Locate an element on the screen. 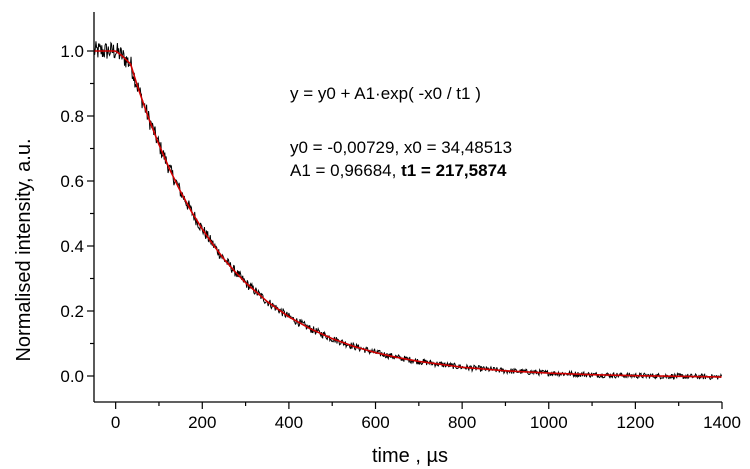 The width and height of the screenshot is (750, 469). fit-equation: y = y0 + A1·exp( -x0 / t1 ) is located at coordinates (385, 93).